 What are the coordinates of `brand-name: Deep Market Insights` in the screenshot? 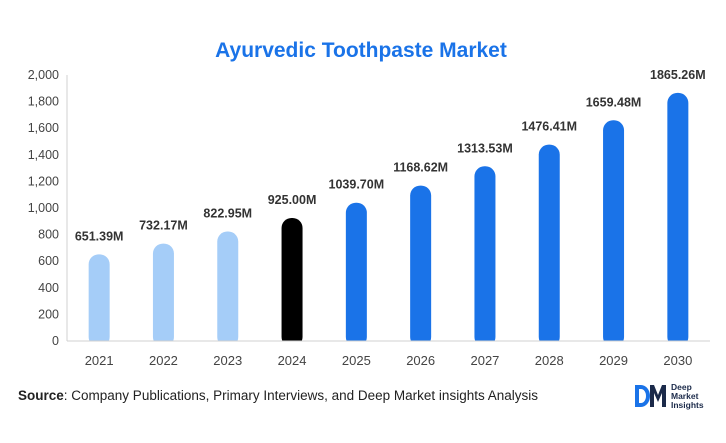 It's located at (687, 395).